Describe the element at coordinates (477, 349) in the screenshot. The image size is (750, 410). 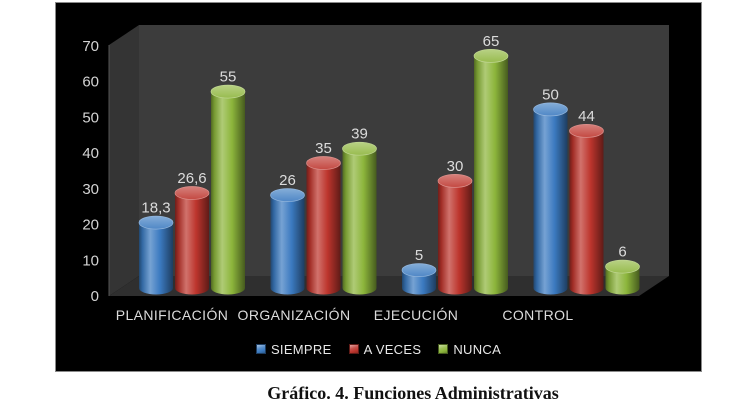
I see `legend-label: NUNCA` at that location.